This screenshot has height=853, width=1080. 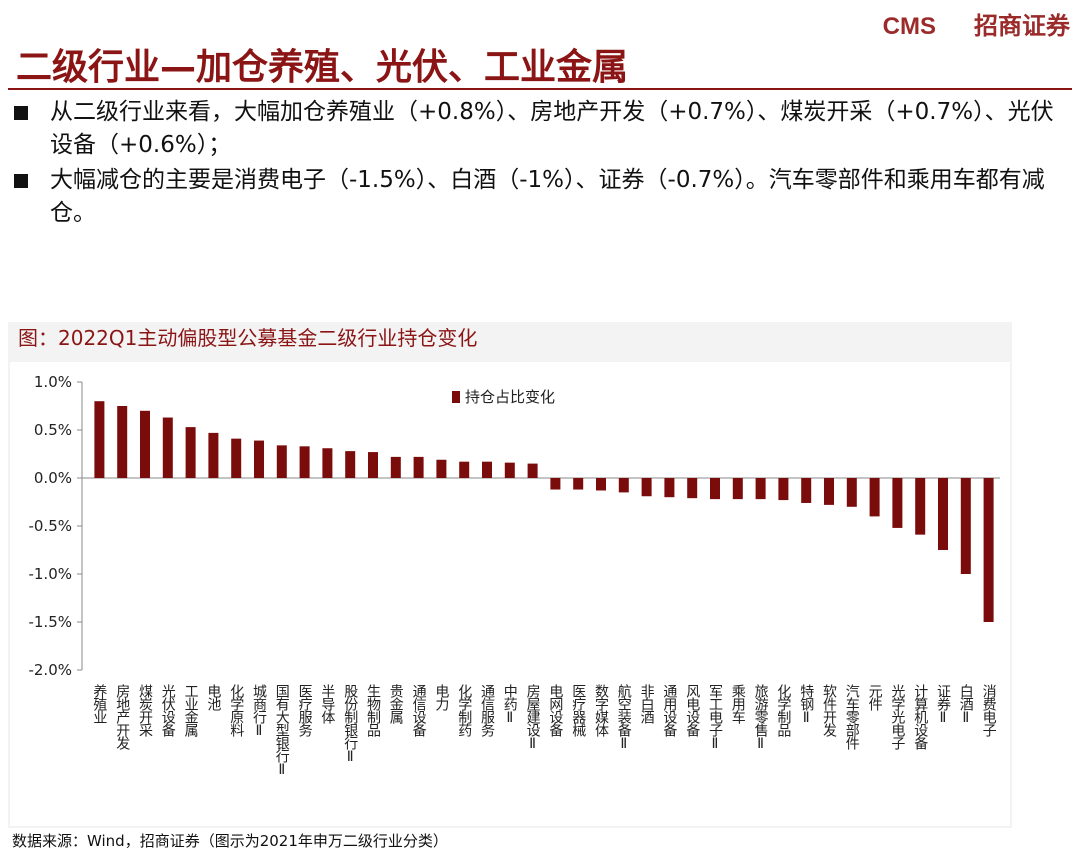 I want to click on legend-swatch, so click(x=456, y=397).